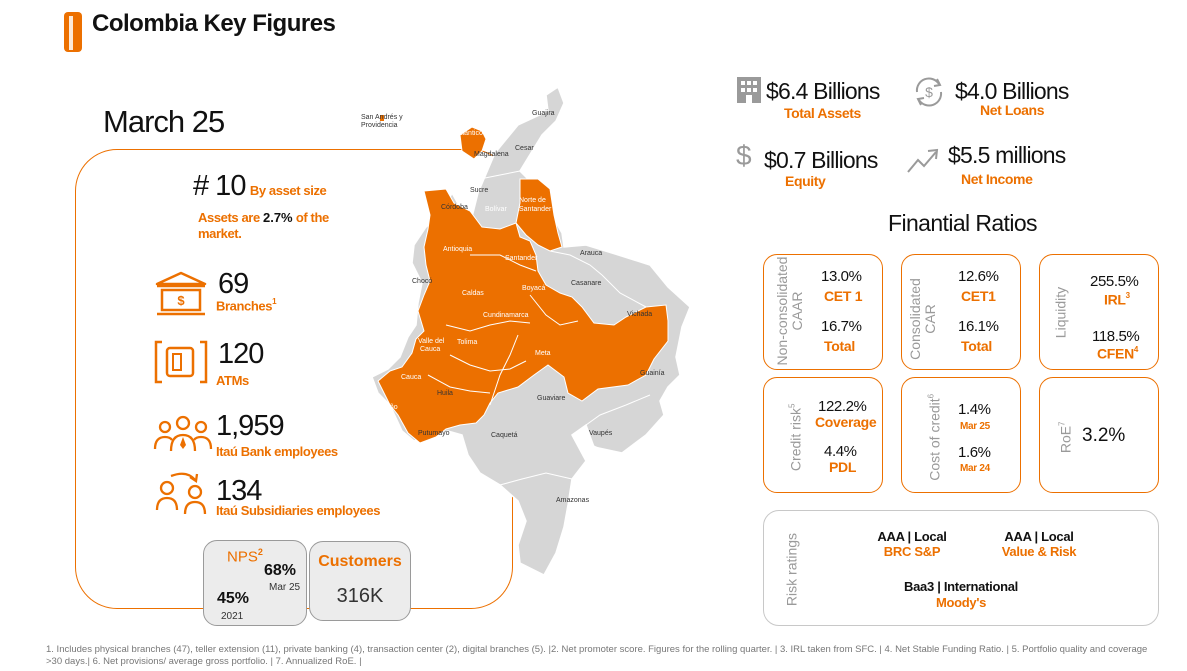 This screenshot has height=671, width=1187. Describe the element at coordinates (539, 215) in the screenshot. I see `map-region-north` at that location.